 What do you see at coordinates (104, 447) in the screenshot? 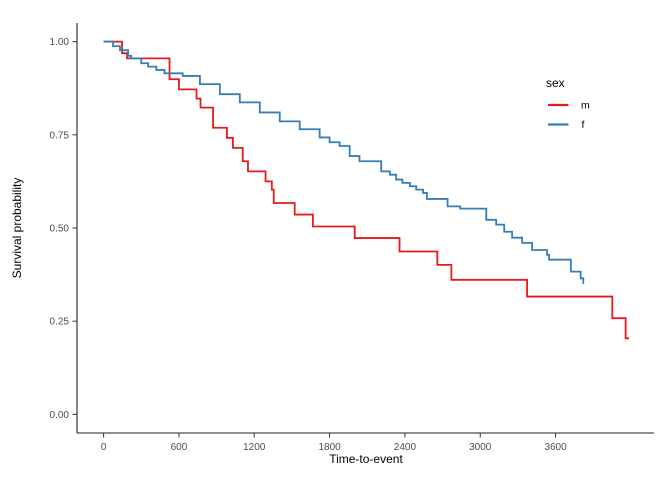
I see `x-tick-label: 0` at bounding box center [104, 447].